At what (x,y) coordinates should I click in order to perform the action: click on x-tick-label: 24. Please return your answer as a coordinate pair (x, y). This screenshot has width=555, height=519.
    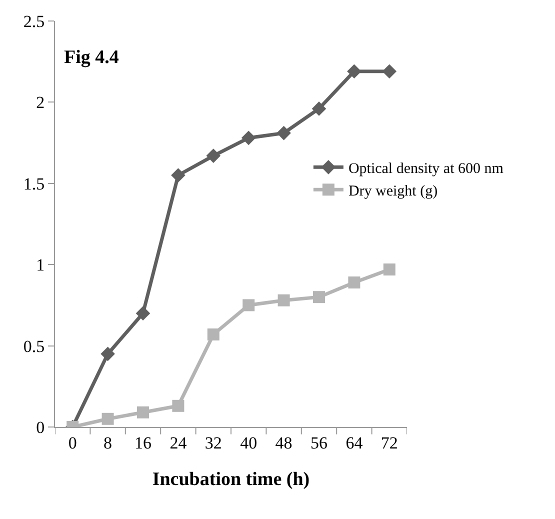
    Looking at the image, I should click on (179, 442).